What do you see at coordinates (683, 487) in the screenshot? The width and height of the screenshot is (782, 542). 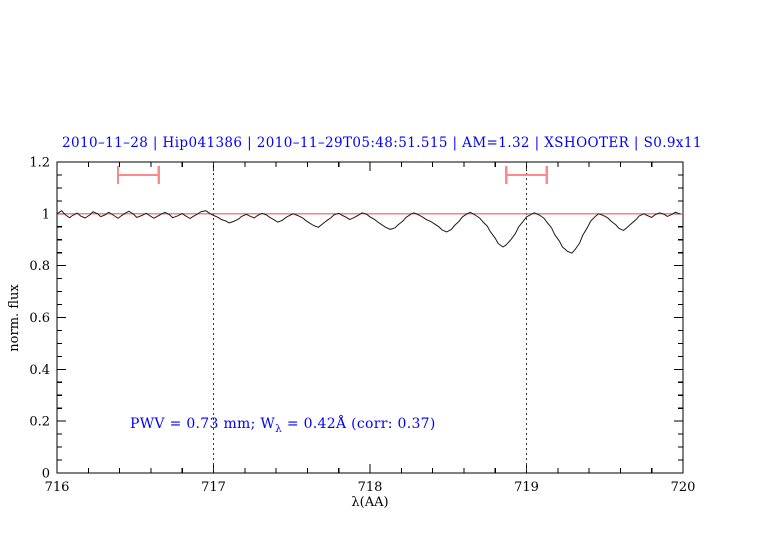 I see `x-tick-label: 720` at bounding box center [683, 487].